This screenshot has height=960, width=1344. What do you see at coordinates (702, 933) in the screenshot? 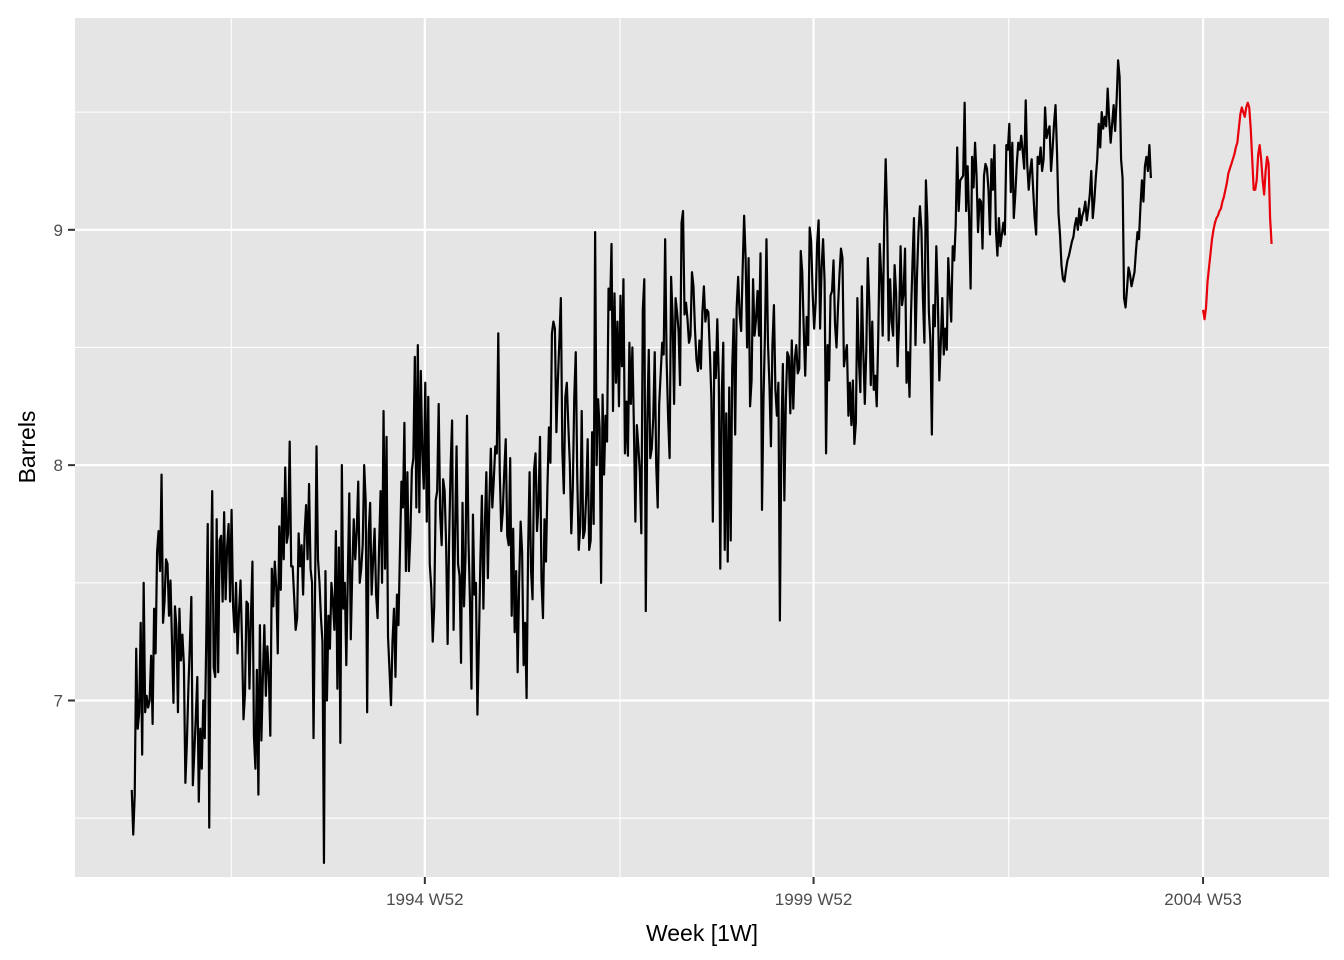
I see `x-axis-title: Week [1W]` at bounding box center [702, 933].